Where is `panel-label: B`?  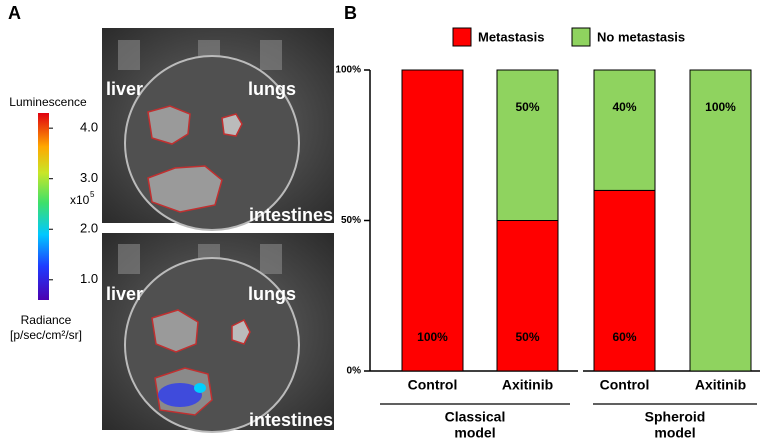
panel-label: B is located at coordinates (350, 13).